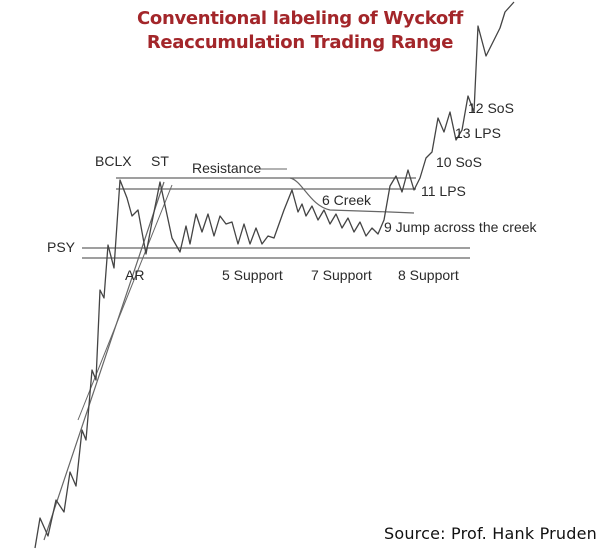 This screenshot has height=552, width=600. Describe the element at coordinates (252, 275) in the screenshot. I see `label-5-support: 5 Support` at that location.